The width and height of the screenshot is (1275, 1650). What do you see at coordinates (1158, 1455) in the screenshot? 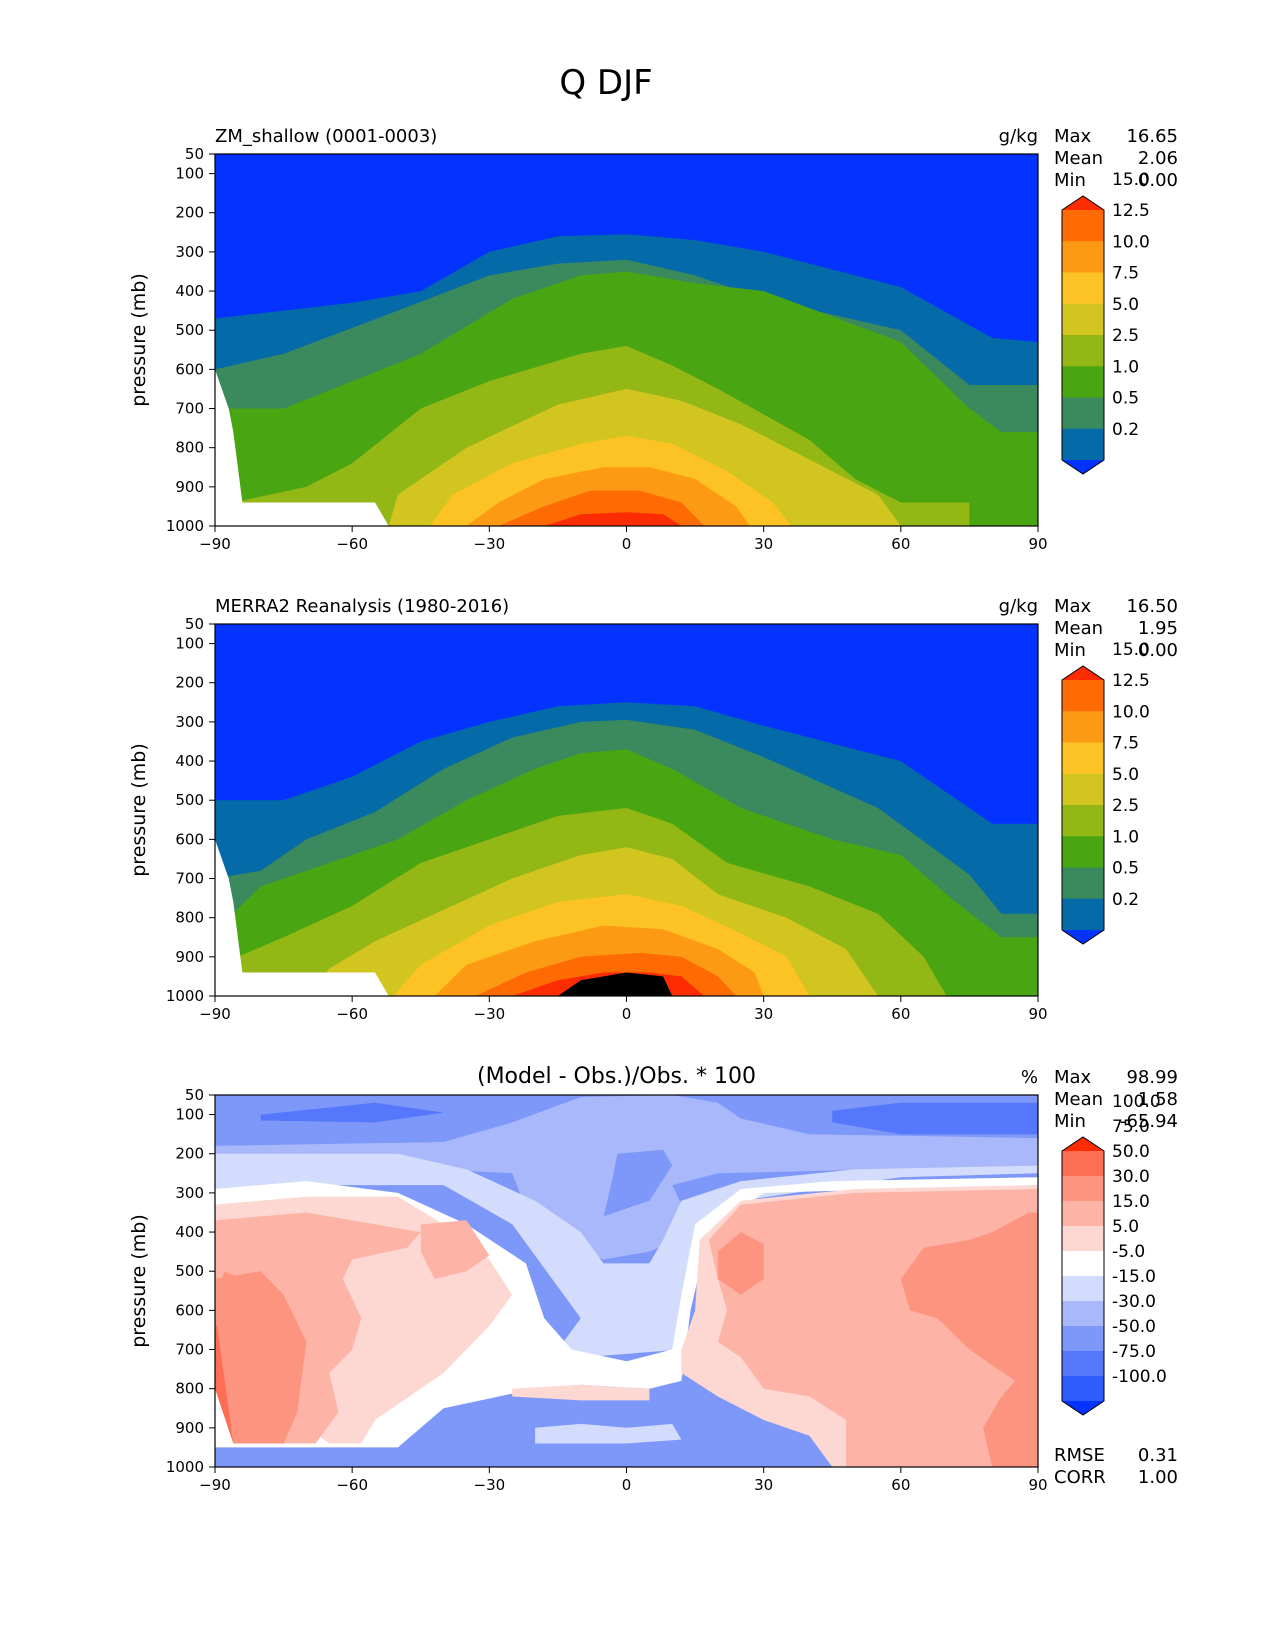
I see `stat-value: 0.31` at bounding box center [1158, 1455].